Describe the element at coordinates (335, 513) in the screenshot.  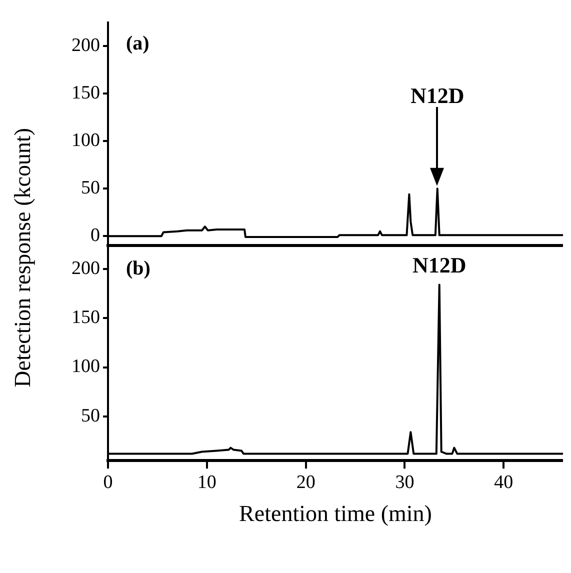
I see `x-axis-title: Retention time (min)` at that location.